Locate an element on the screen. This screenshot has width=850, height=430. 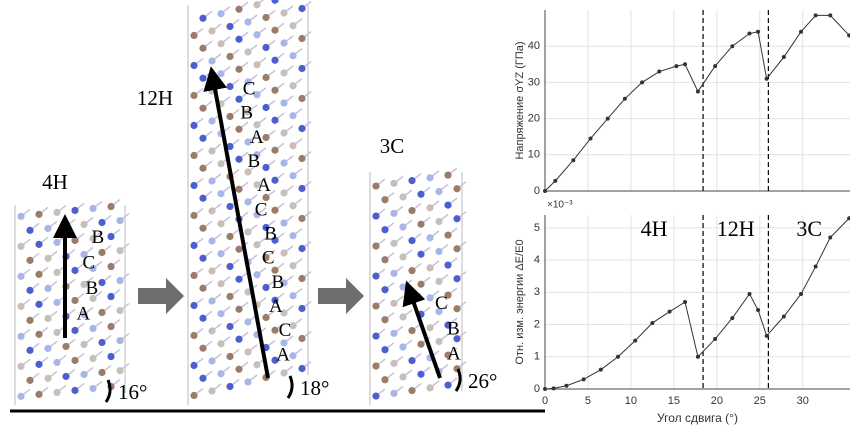
y-tick-label: 0 is located at coordinates (537, 191).